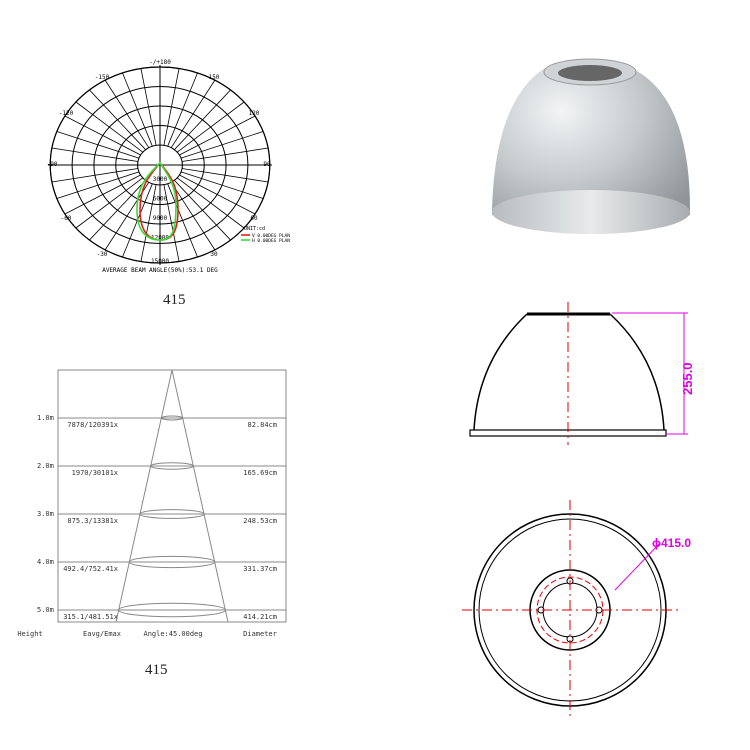 The height and width of the screenshot is (750, 750). Describe the element at coordinates (160, 238) in the screenshot. I see `ring-label: 12000` at that location.